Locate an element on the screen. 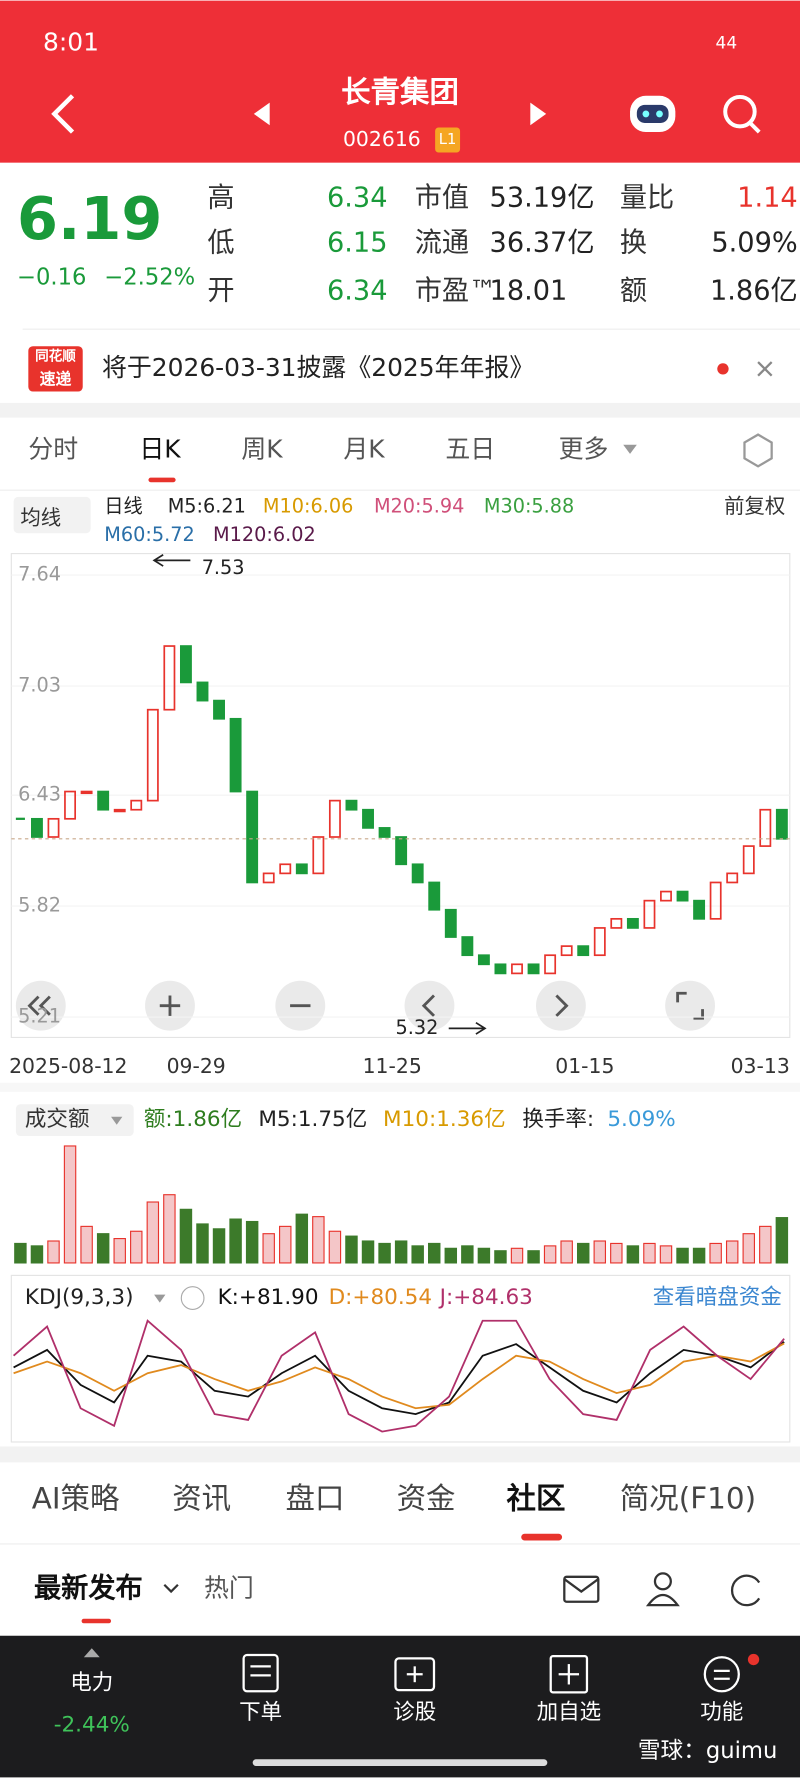 The width and height of the screenshot is (800, 1778). section-tab: 社区 is located at coordinates (536, 1498).